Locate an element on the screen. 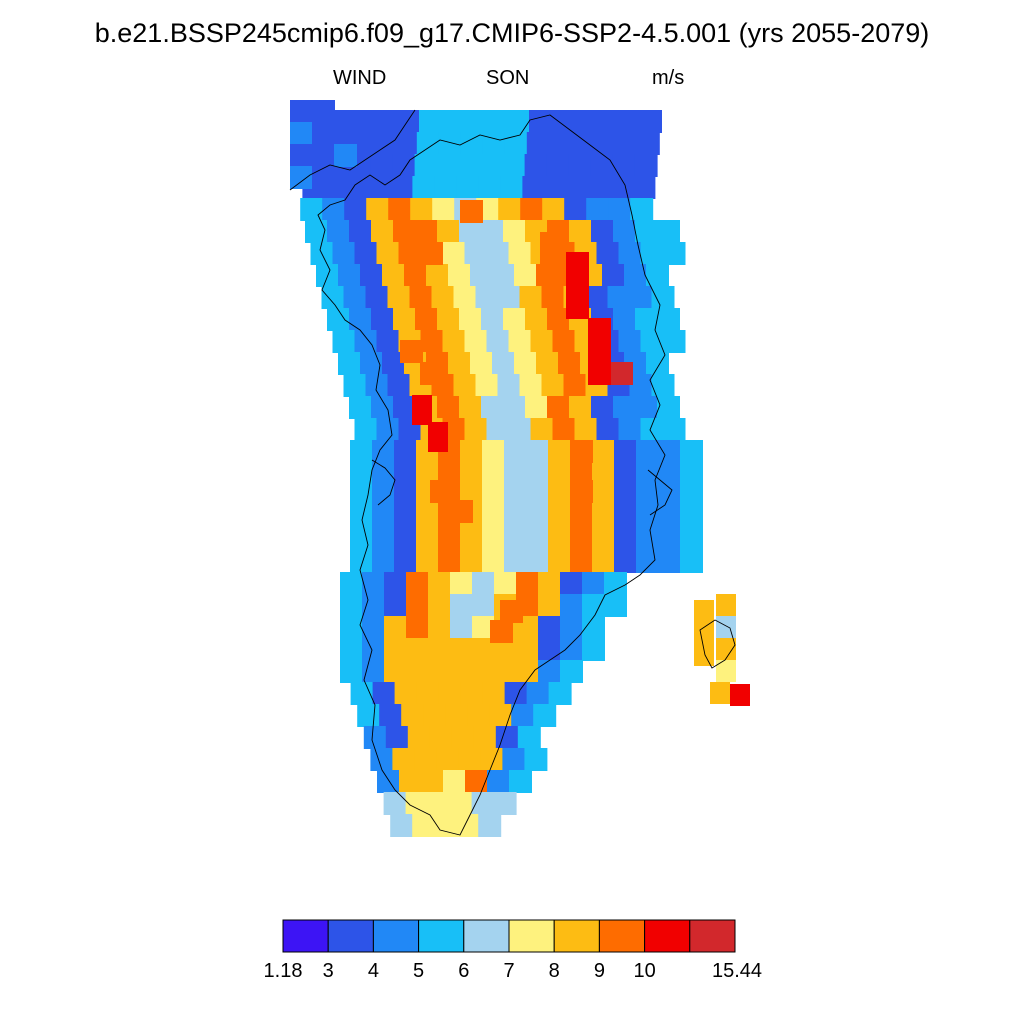 This screenshot has width=1024, height=1024. variable-label: WIND is located at coordinates (360, 78).